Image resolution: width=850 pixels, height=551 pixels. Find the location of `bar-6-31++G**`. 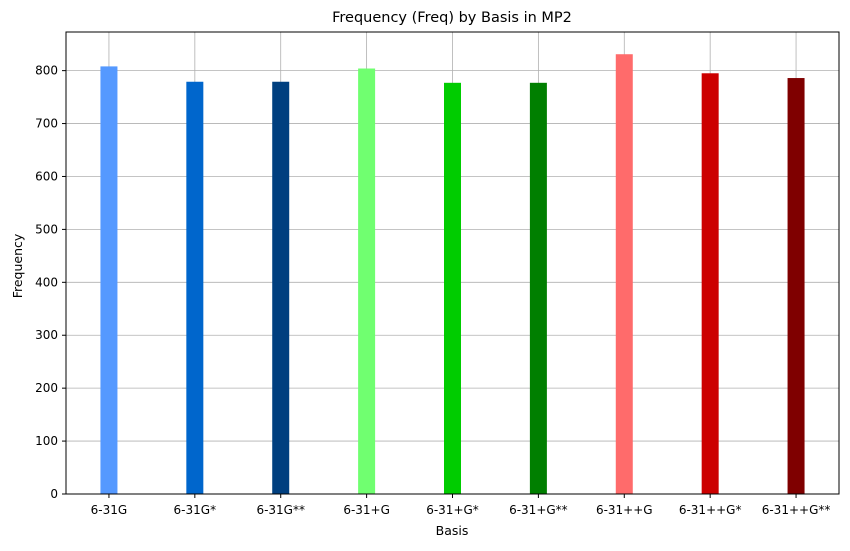

bar-6-31++G** is located at coordinates (796, 286).